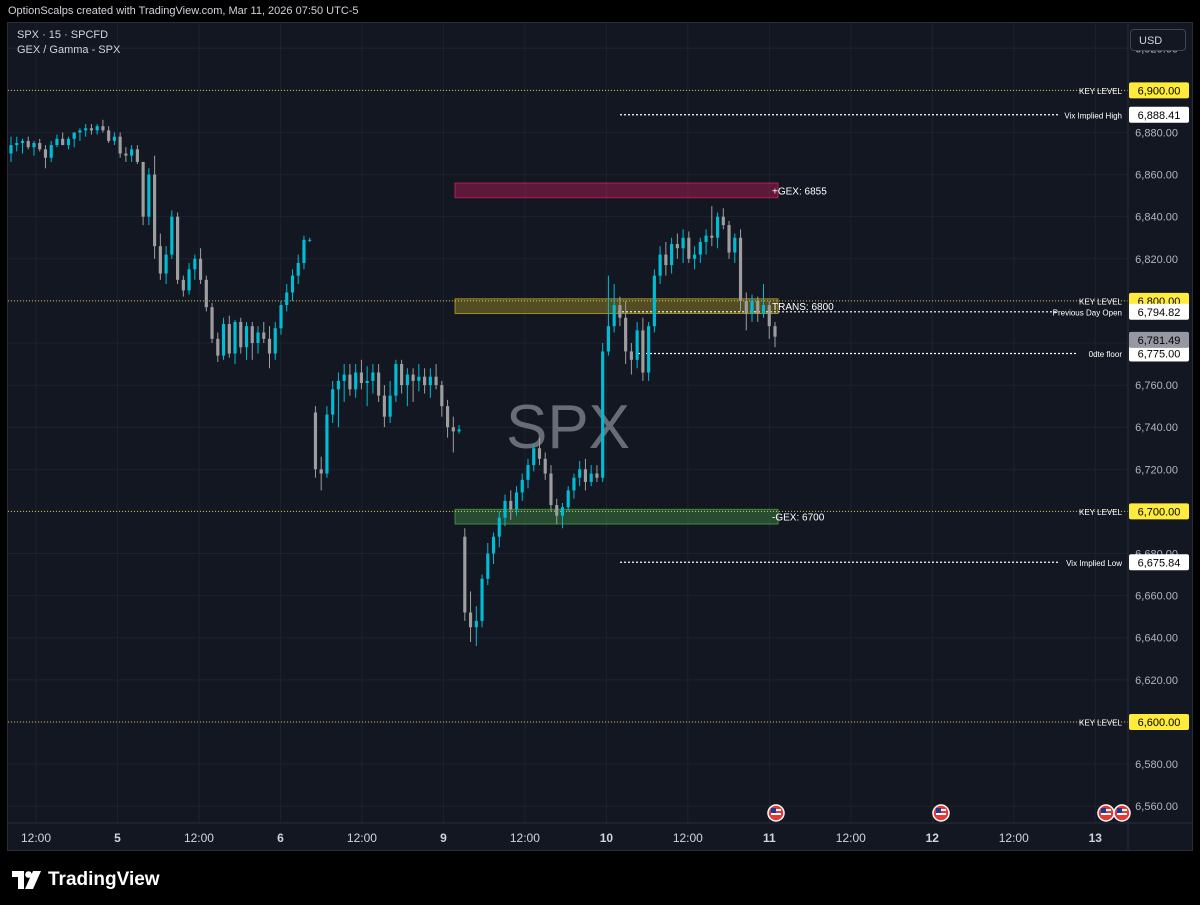 Image resolution: width=1200 pixels, height=905 pixels. Describe the element at coordinates (1159, 355) in the screenshot. I see `level-price-badge-text: 6,775.00` at that location.